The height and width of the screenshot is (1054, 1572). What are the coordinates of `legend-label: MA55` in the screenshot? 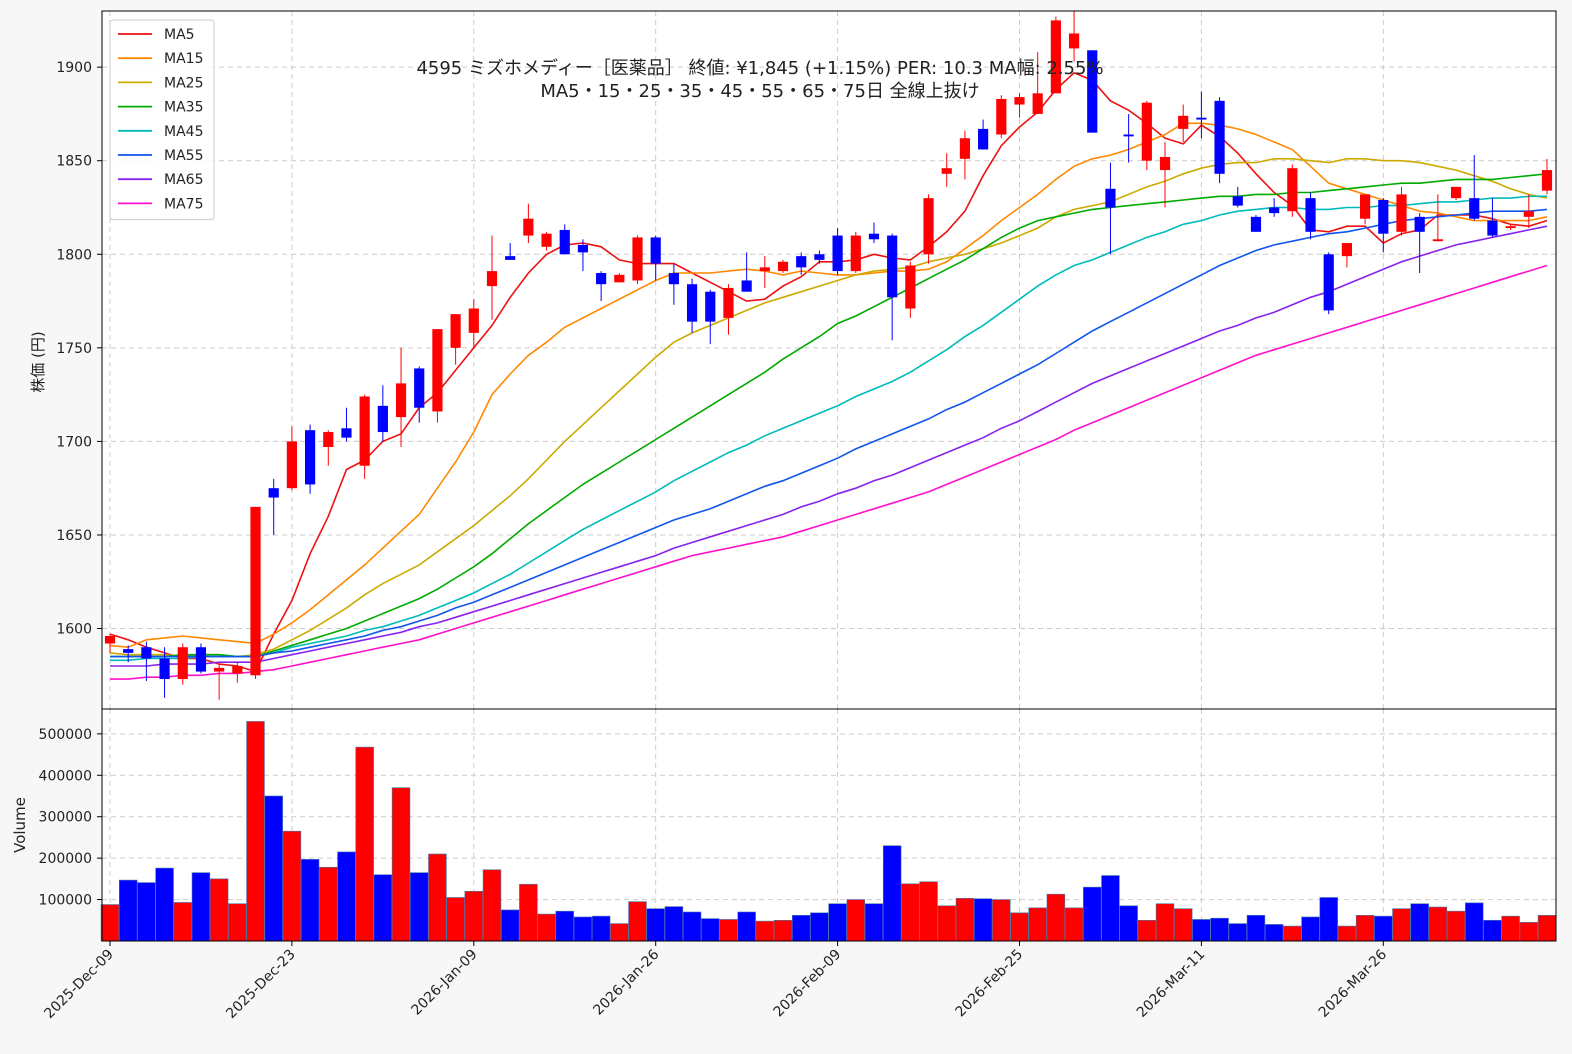 It's located at (183, 156).